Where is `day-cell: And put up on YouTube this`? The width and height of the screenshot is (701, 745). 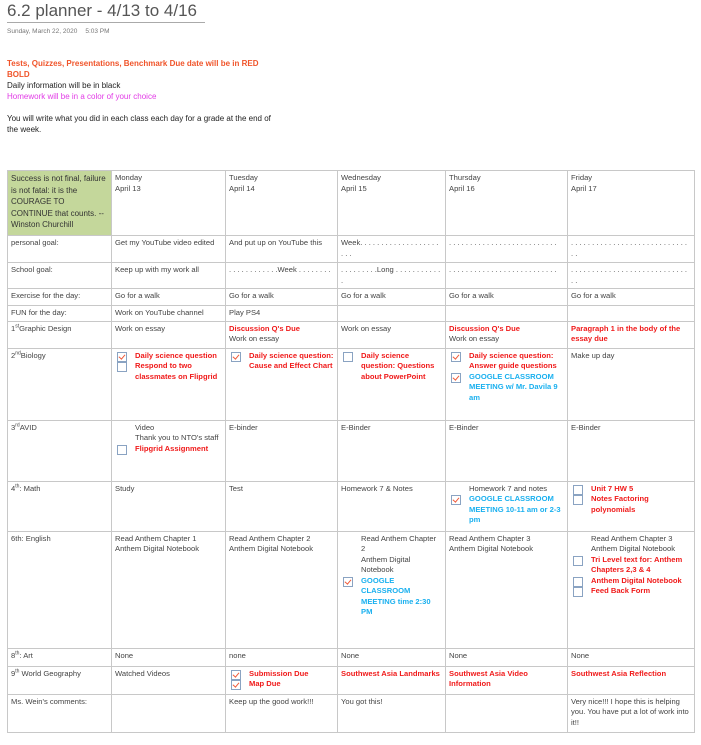
day-cell: And put up on YouTube this is located at coordinates (281, 249).